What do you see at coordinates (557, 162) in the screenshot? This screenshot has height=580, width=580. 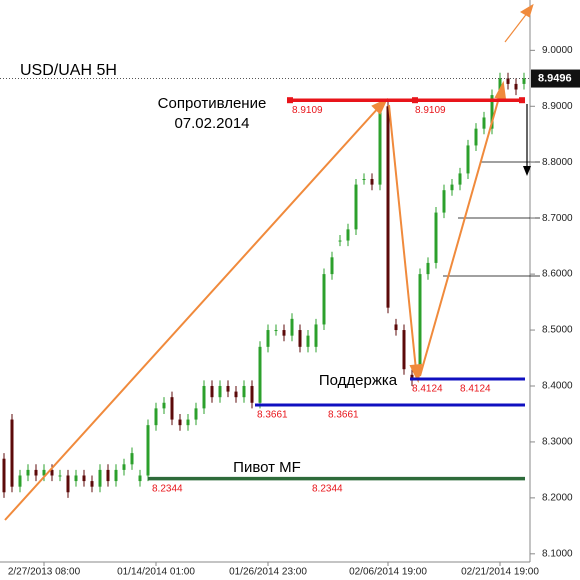 I see `y-tick-label: 8.8000` at bounding box center [557, 162].